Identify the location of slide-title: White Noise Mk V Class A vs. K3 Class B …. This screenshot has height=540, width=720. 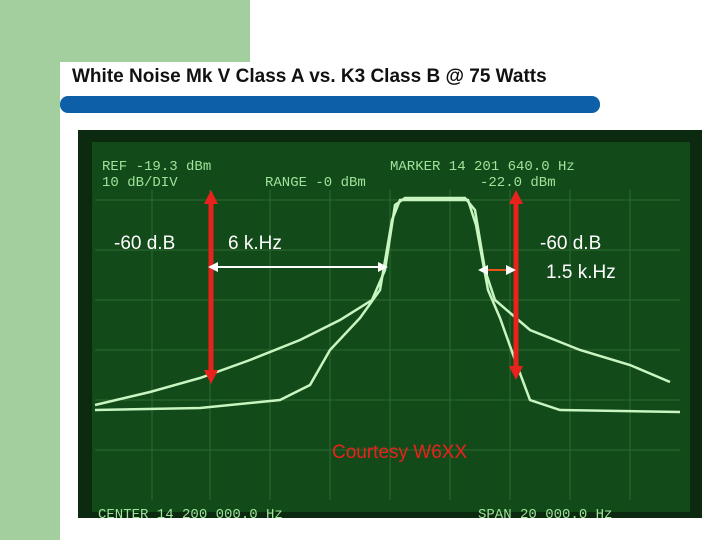
(309, 76).